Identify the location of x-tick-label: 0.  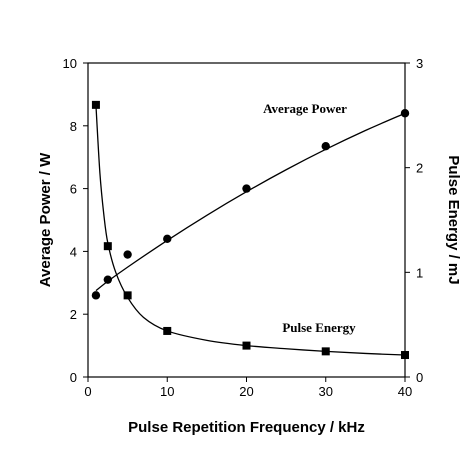
(87, 391).